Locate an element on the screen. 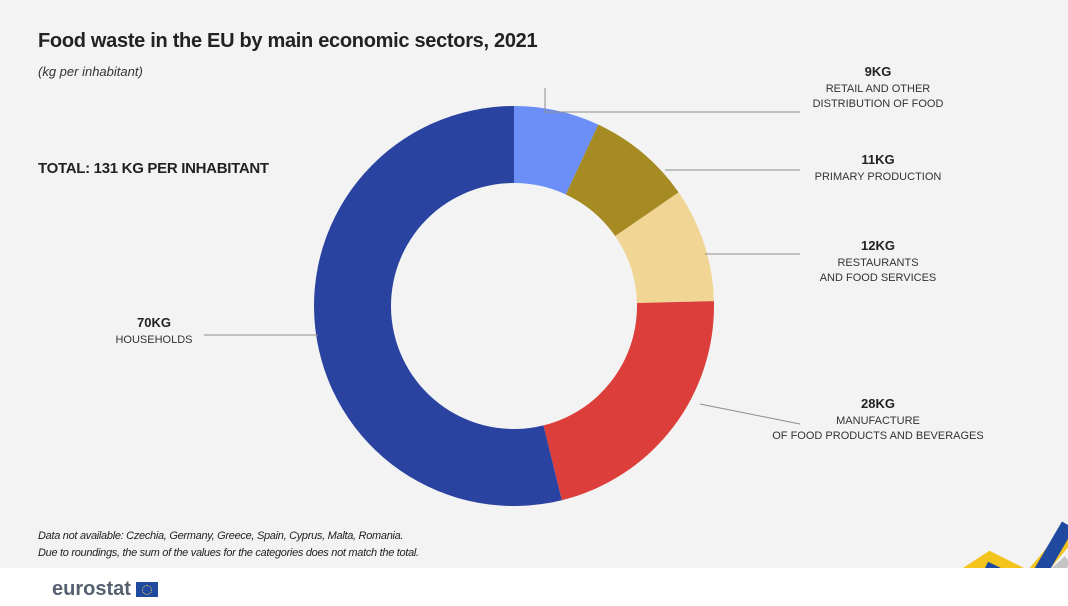 This screenshot has width=1068, height=606. slice-value-label-1: 11KG is located at coordinates (877, 159).